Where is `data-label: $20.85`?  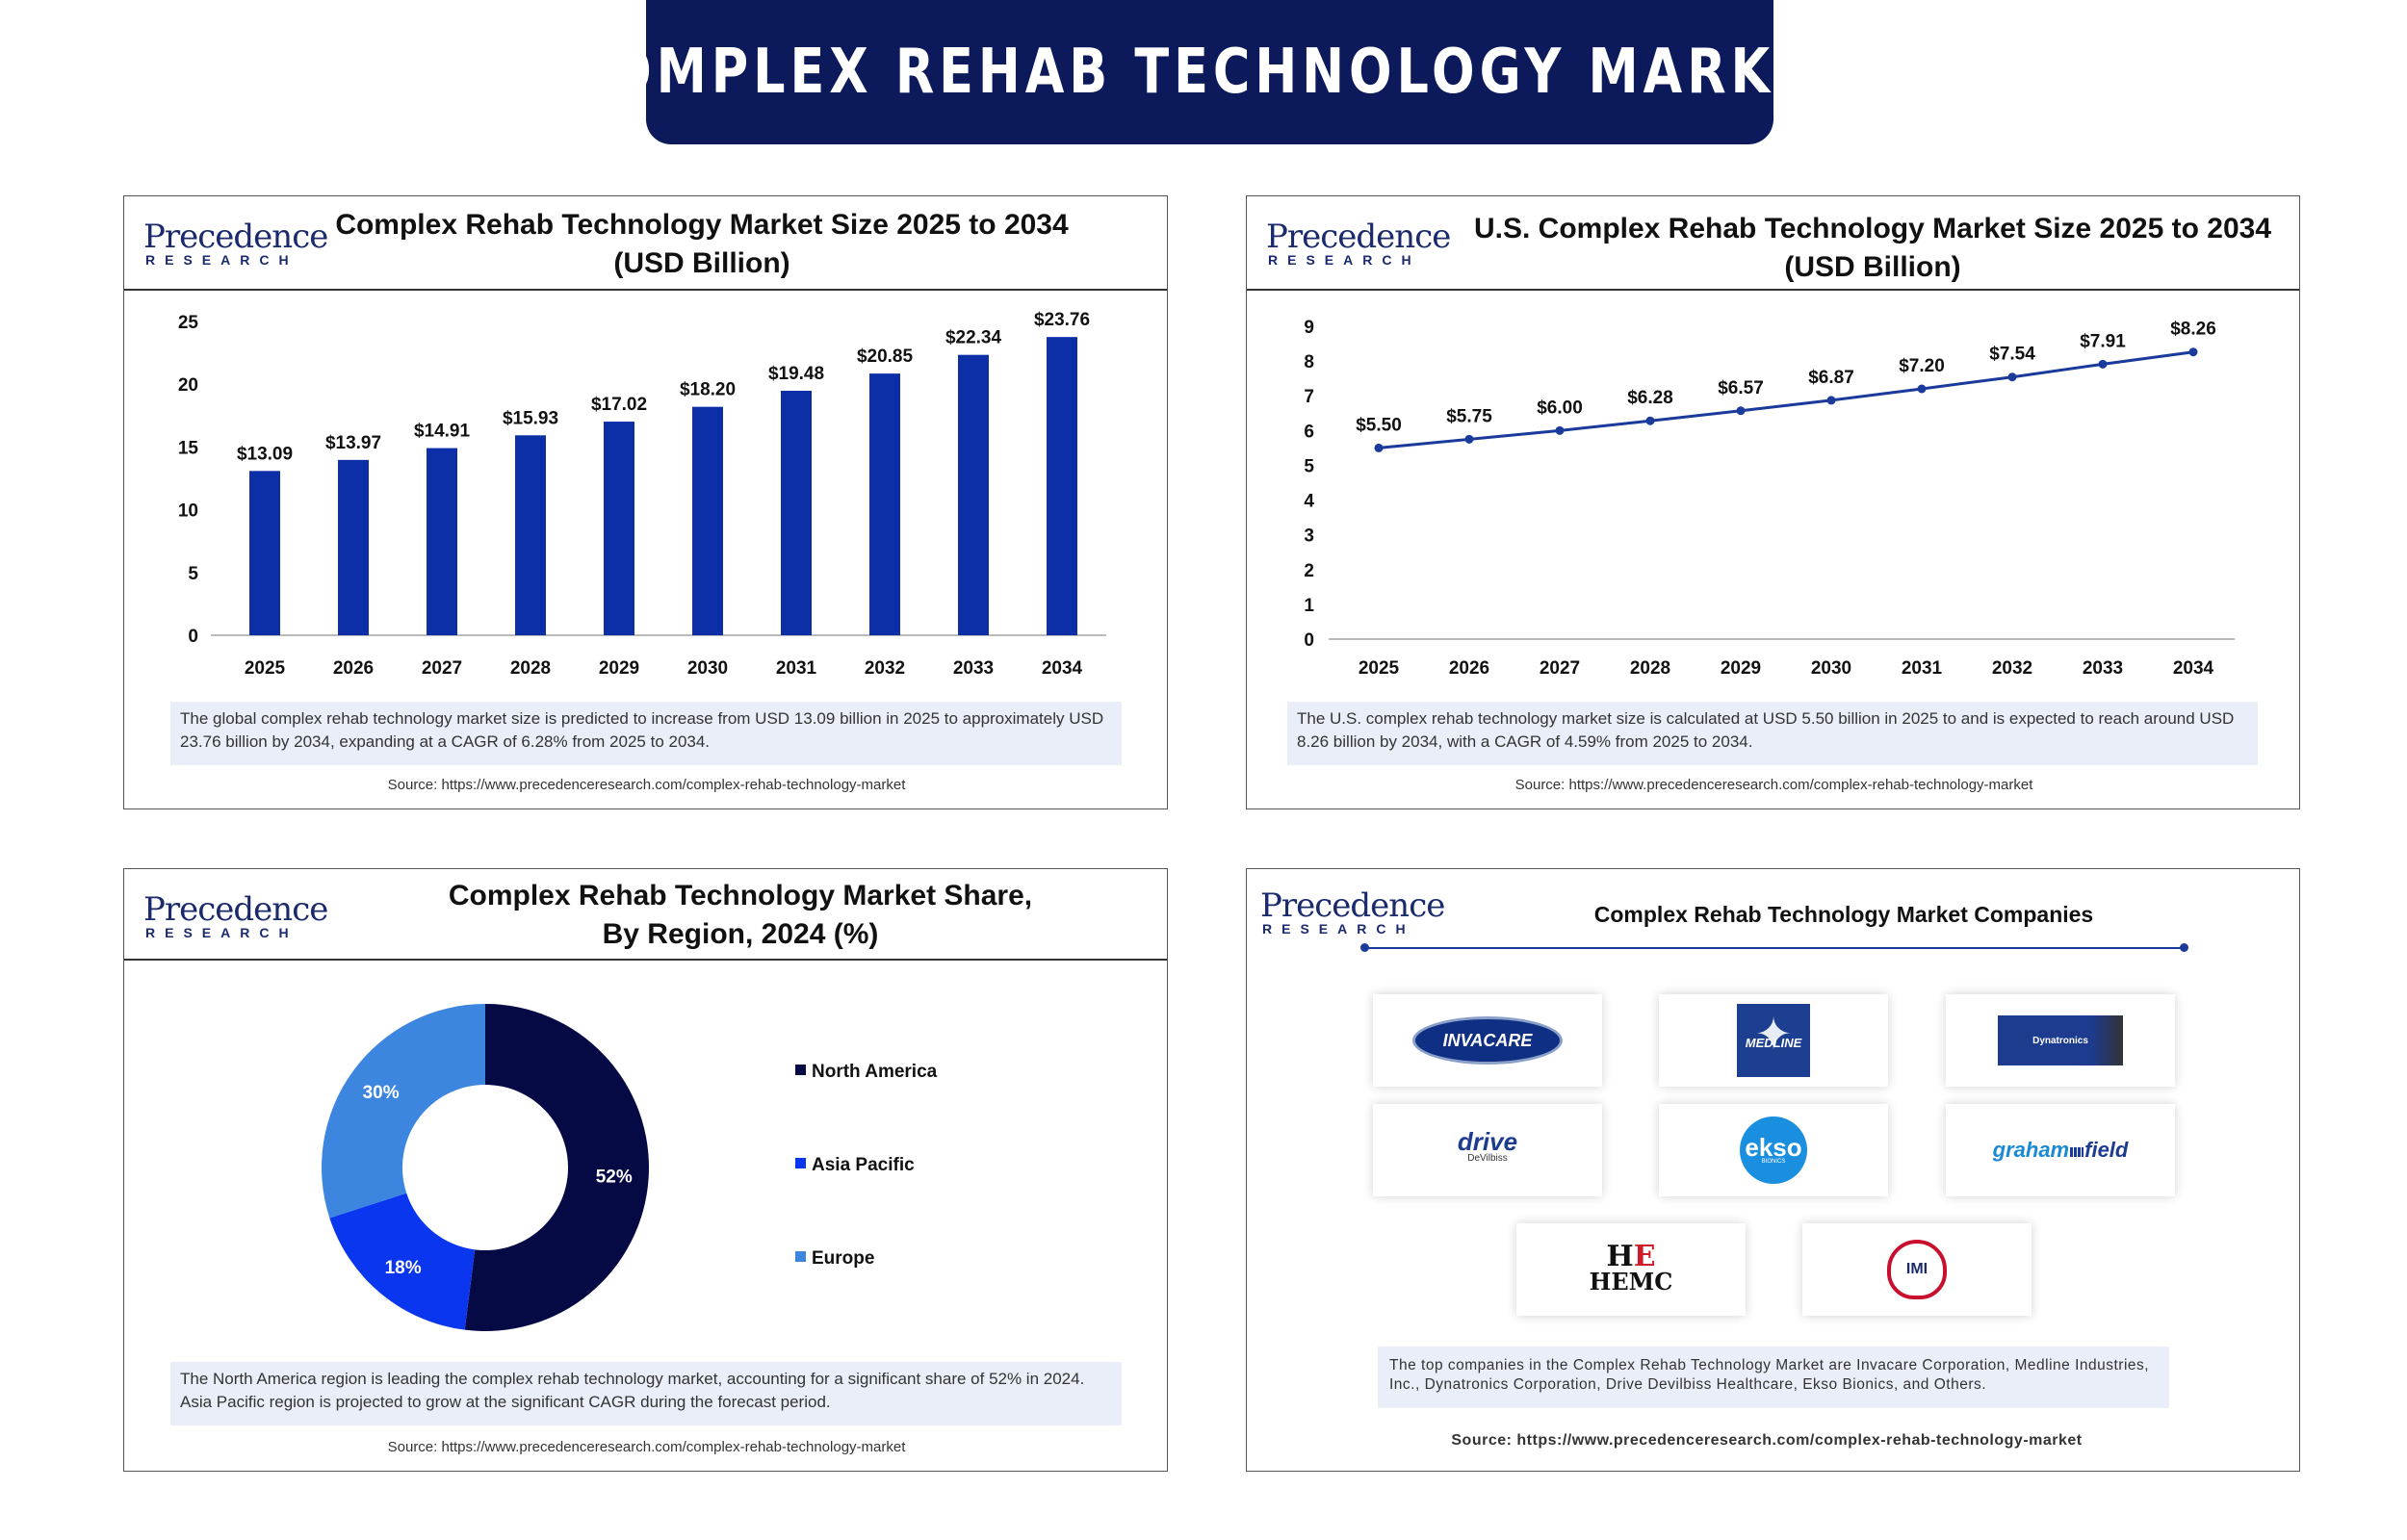 data-label: $20.85 is located at coordinates (885, 356).